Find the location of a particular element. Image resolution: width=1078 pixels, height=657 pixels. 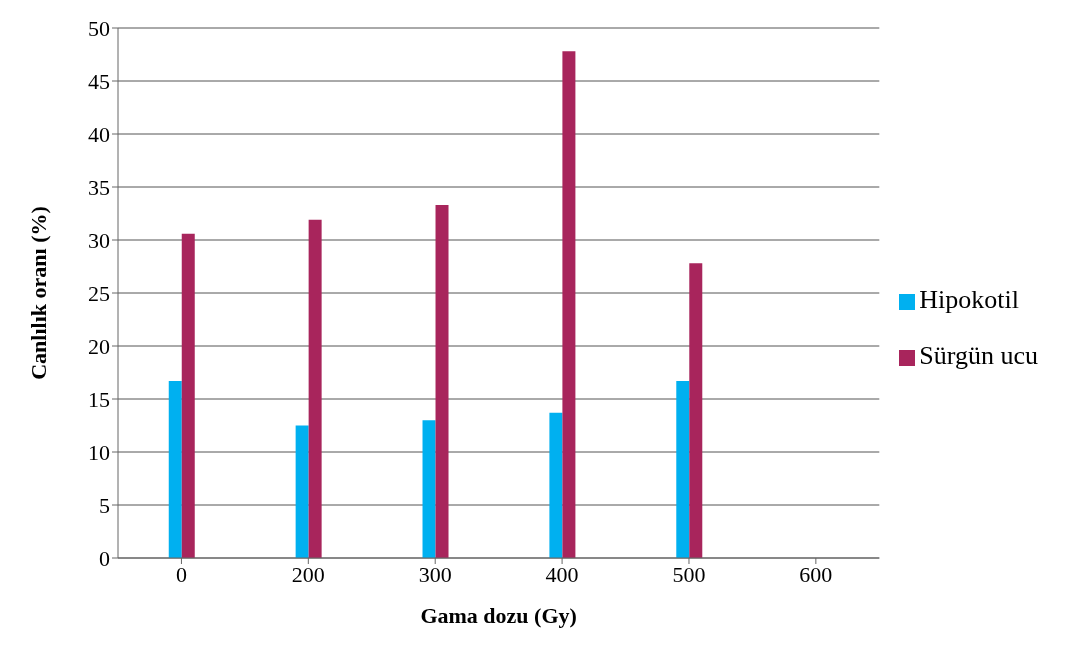

y-tick-label: 5 is located at coordinates (104, 505).